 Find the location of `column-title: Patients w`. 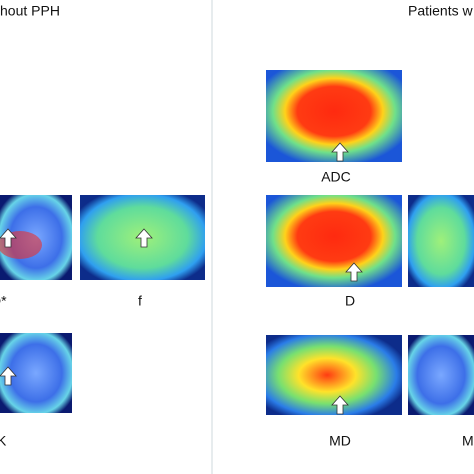

column-title: Patients w is located at coordinates (440, 11).